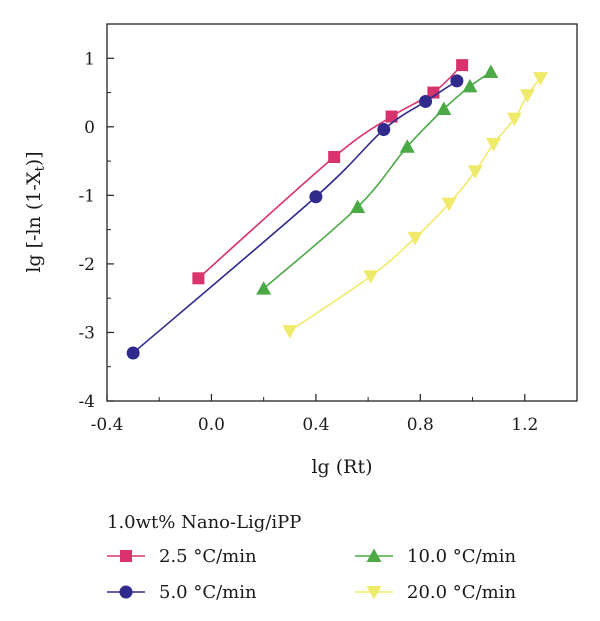 Image resolution: width=600 pixels, height=621 pixels. What do you see at coordinates (86, 402) in the screenshot?
I see `y-tick-label: -4` at bounding box center [86, 402].